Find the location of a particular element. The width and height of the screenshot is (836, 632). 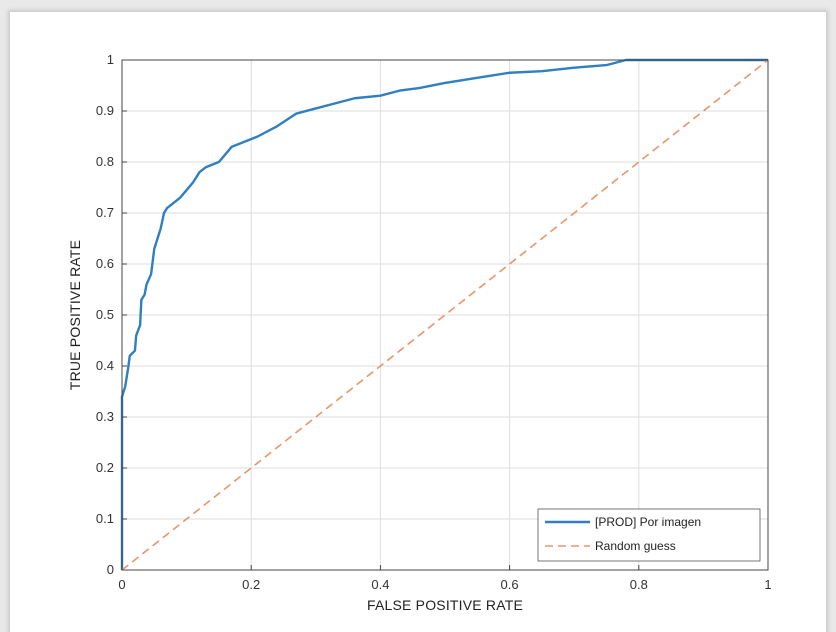

legend-box is located at coordinates (649, 535).